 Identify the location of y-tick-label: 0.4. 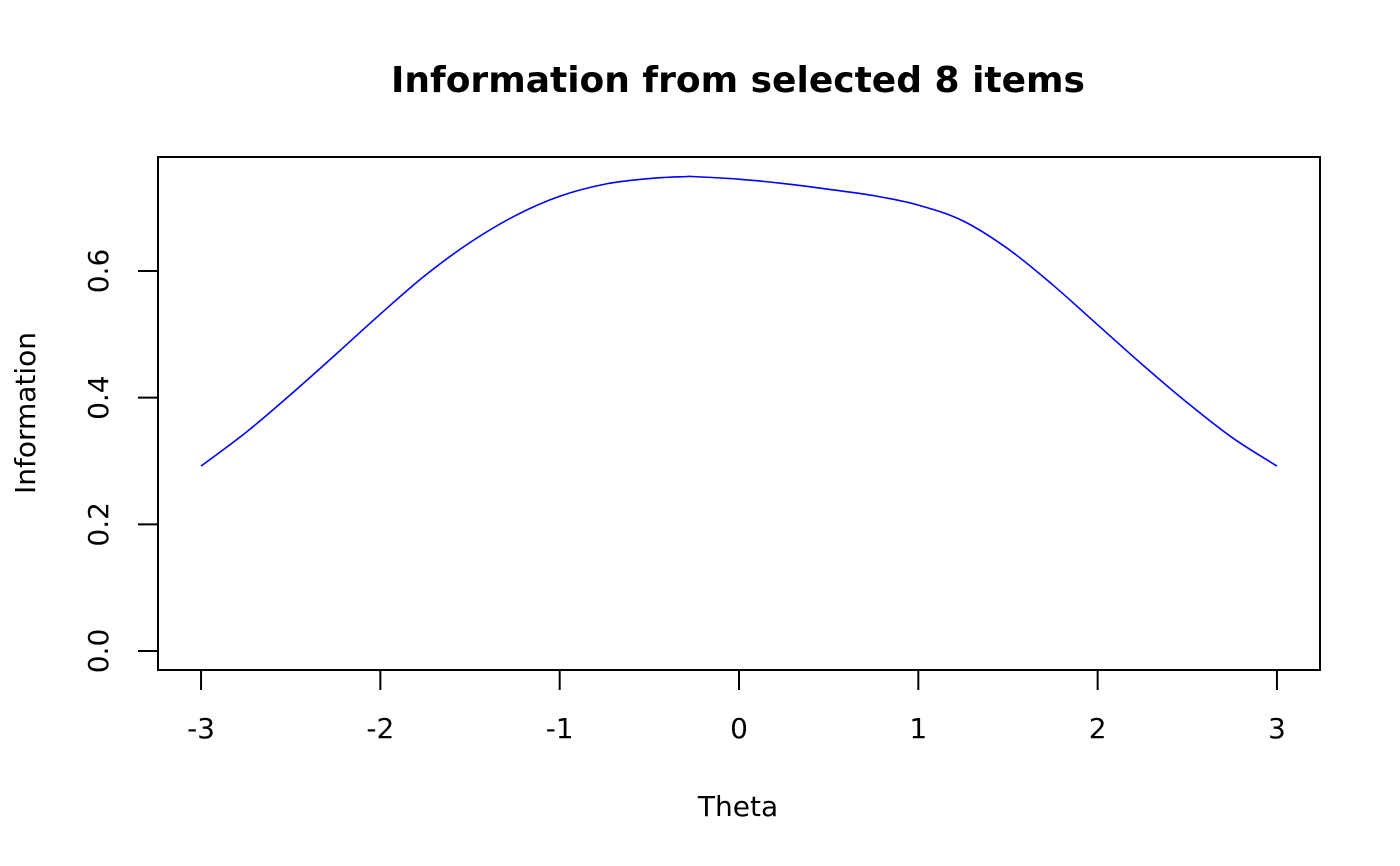
(98, 397).